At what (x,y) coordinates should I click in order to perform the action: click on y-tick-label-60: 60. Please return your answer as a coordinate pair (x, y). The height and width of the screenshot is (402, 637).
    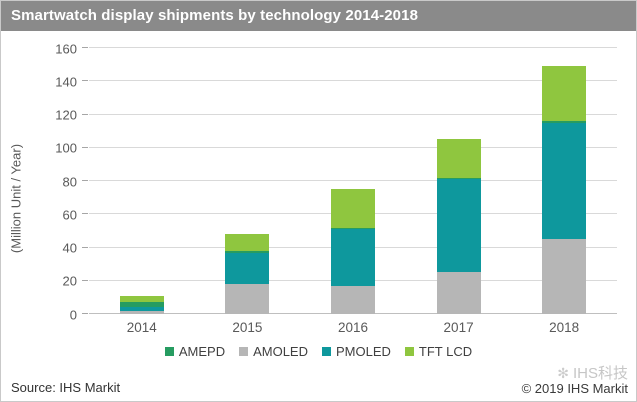
    Looking at the image, I should click on (69, 215).